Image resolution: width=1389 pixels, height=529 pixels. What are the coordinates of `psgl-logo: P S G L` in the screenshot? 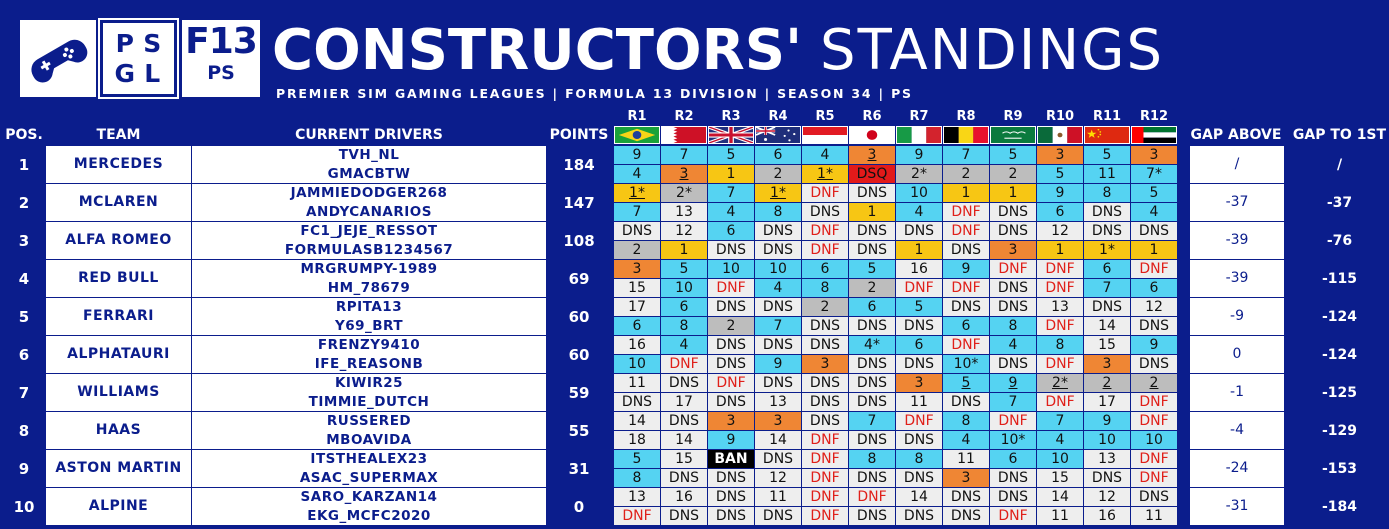 It's located at (138, 58).